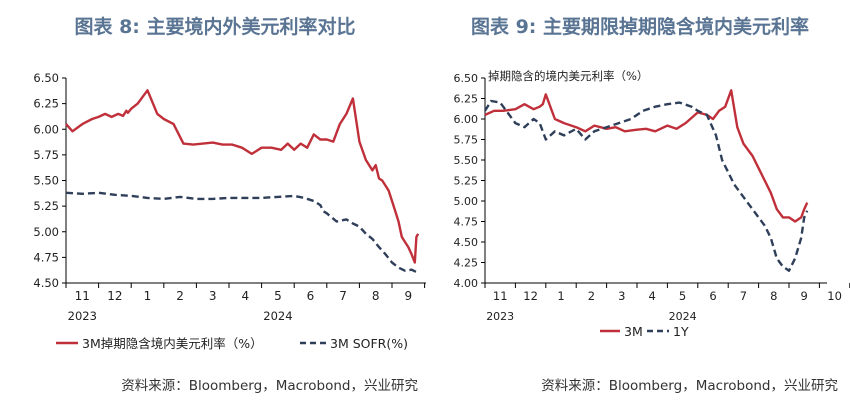 Image resolution: width=850 pixels, height=404 pixels. Describe the element at coordinates (568, 76) in the screenshot. I see `inner-axis-label: 掉期隐含的境内美元利率（%）` at that location.